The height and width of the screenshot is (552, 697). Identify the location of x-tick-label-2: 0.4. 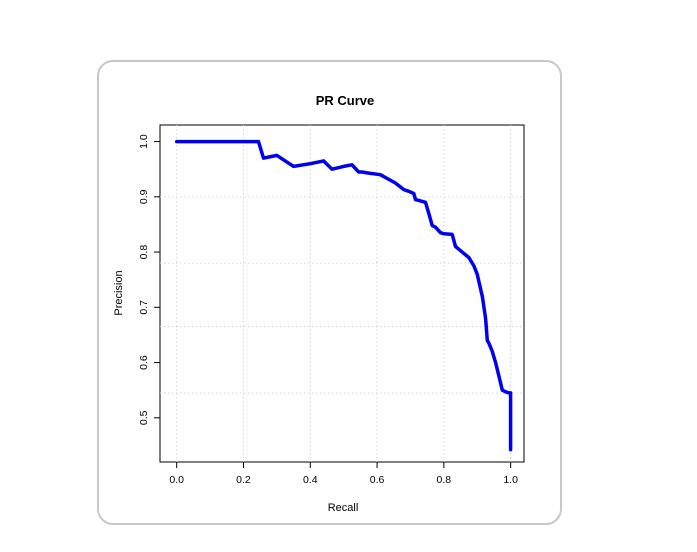
(310, 480).